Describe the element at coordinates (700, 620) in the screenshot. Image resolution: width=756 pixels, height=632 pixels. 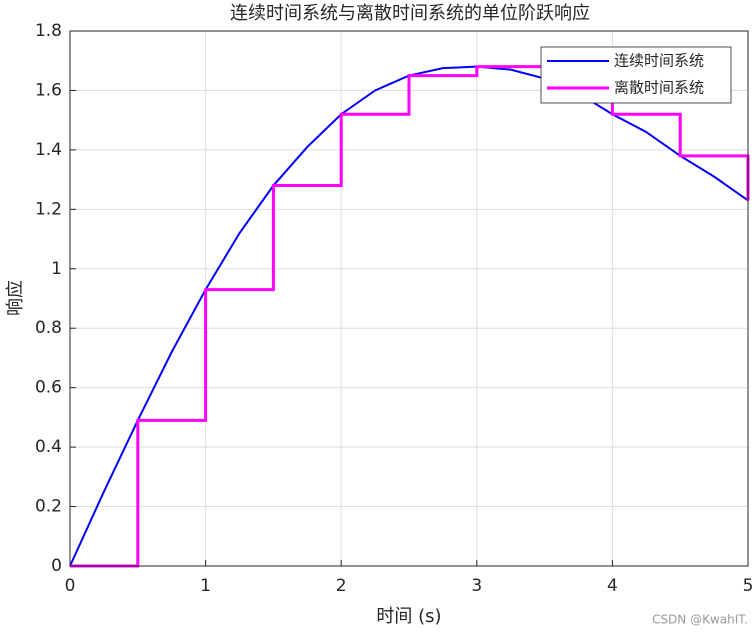
I see `watermark: CSDN @KwahIT.` at that location.